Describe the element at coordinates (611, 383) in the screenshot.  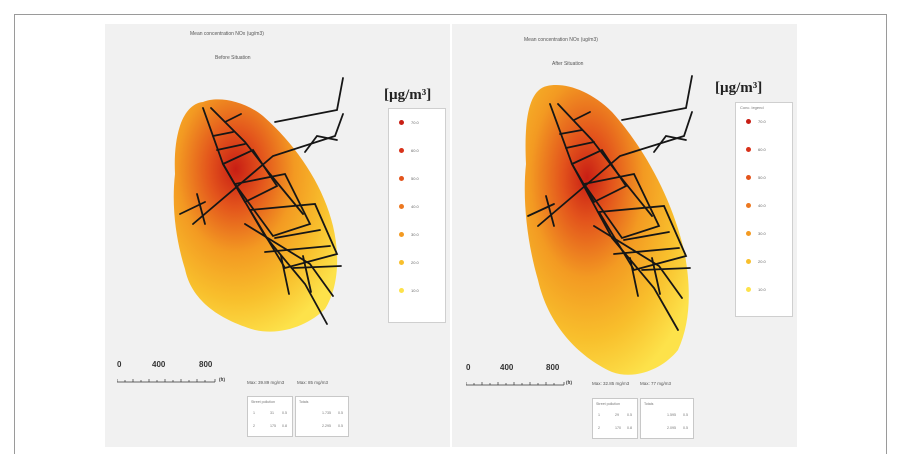
I see `max-value: Max: 32.85 mg/m3` at that location.